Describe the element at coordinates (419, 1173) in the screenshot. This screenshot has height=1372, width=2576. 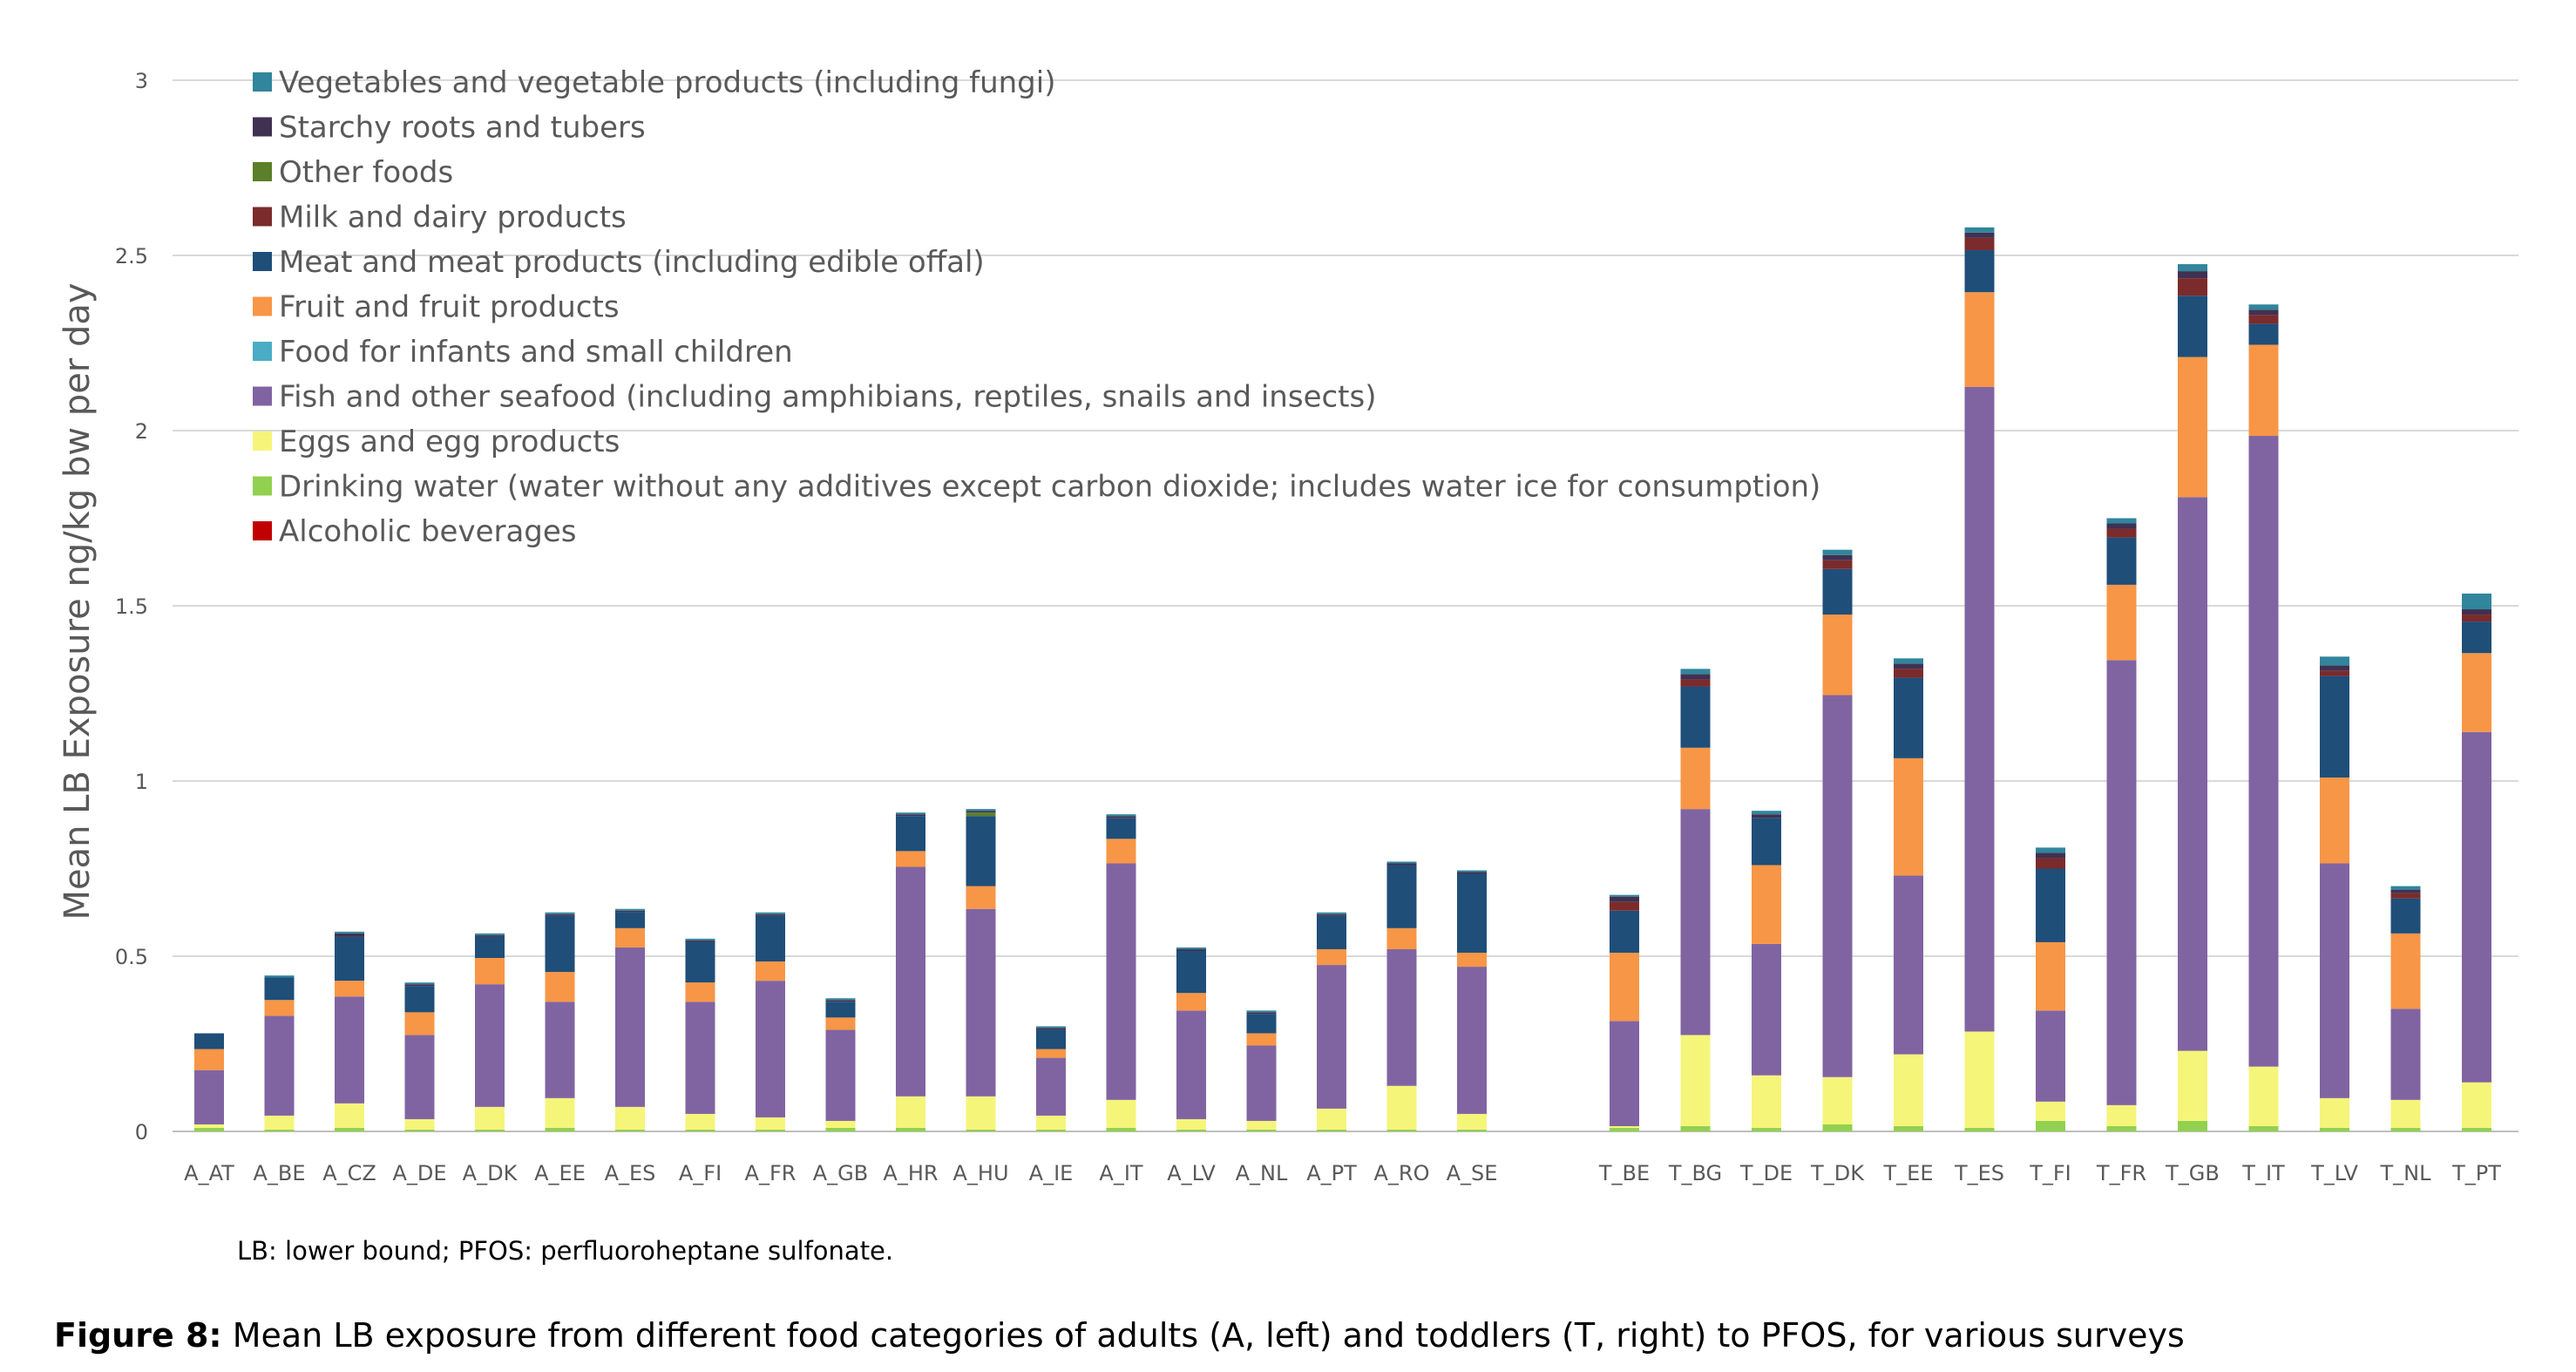
I see `x-tick-label: A_DE` at that location.